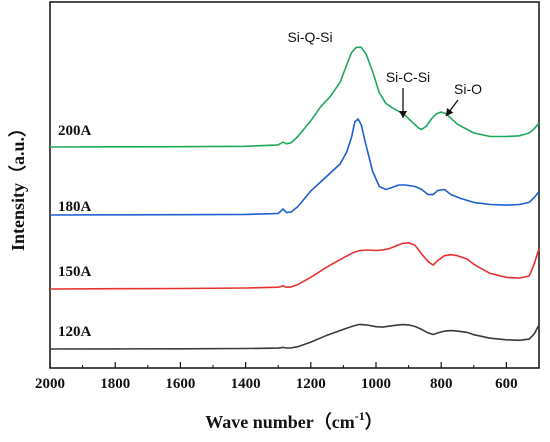 The image size is (550, 442). What do you see at coordinates (293, 420) in the screenshot?
I see `x-axis-title: Wave number（cm-1）` at bounding box center [293, 420].